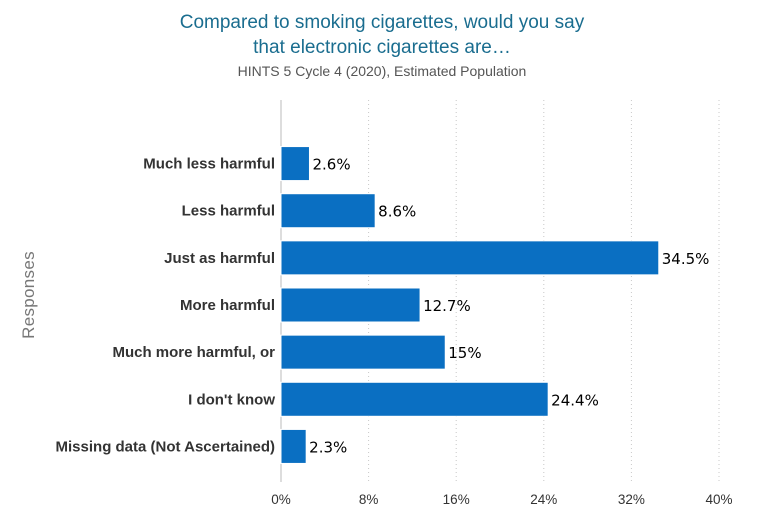 The height and width of the screenshot is (531, 764). I want to click on x-tick-label: 40%, so click(718, 499).